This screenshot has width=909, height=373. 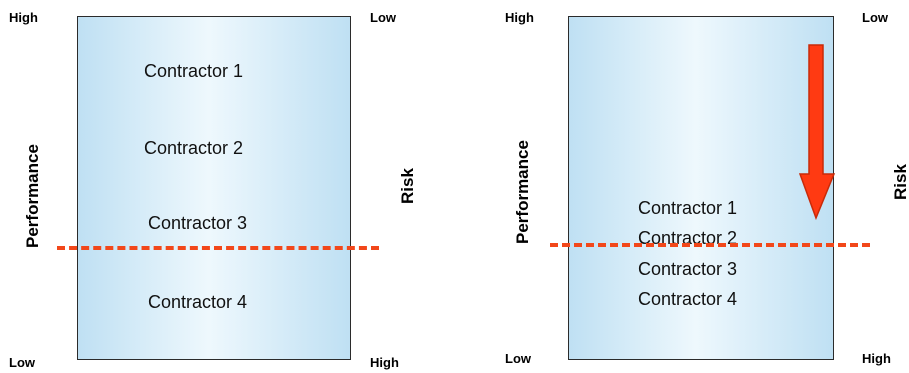 What do you see at coordinates (875, 17) in the screenshot?
I see `right-top-right-label: Low` at bounding box center [875, 17].